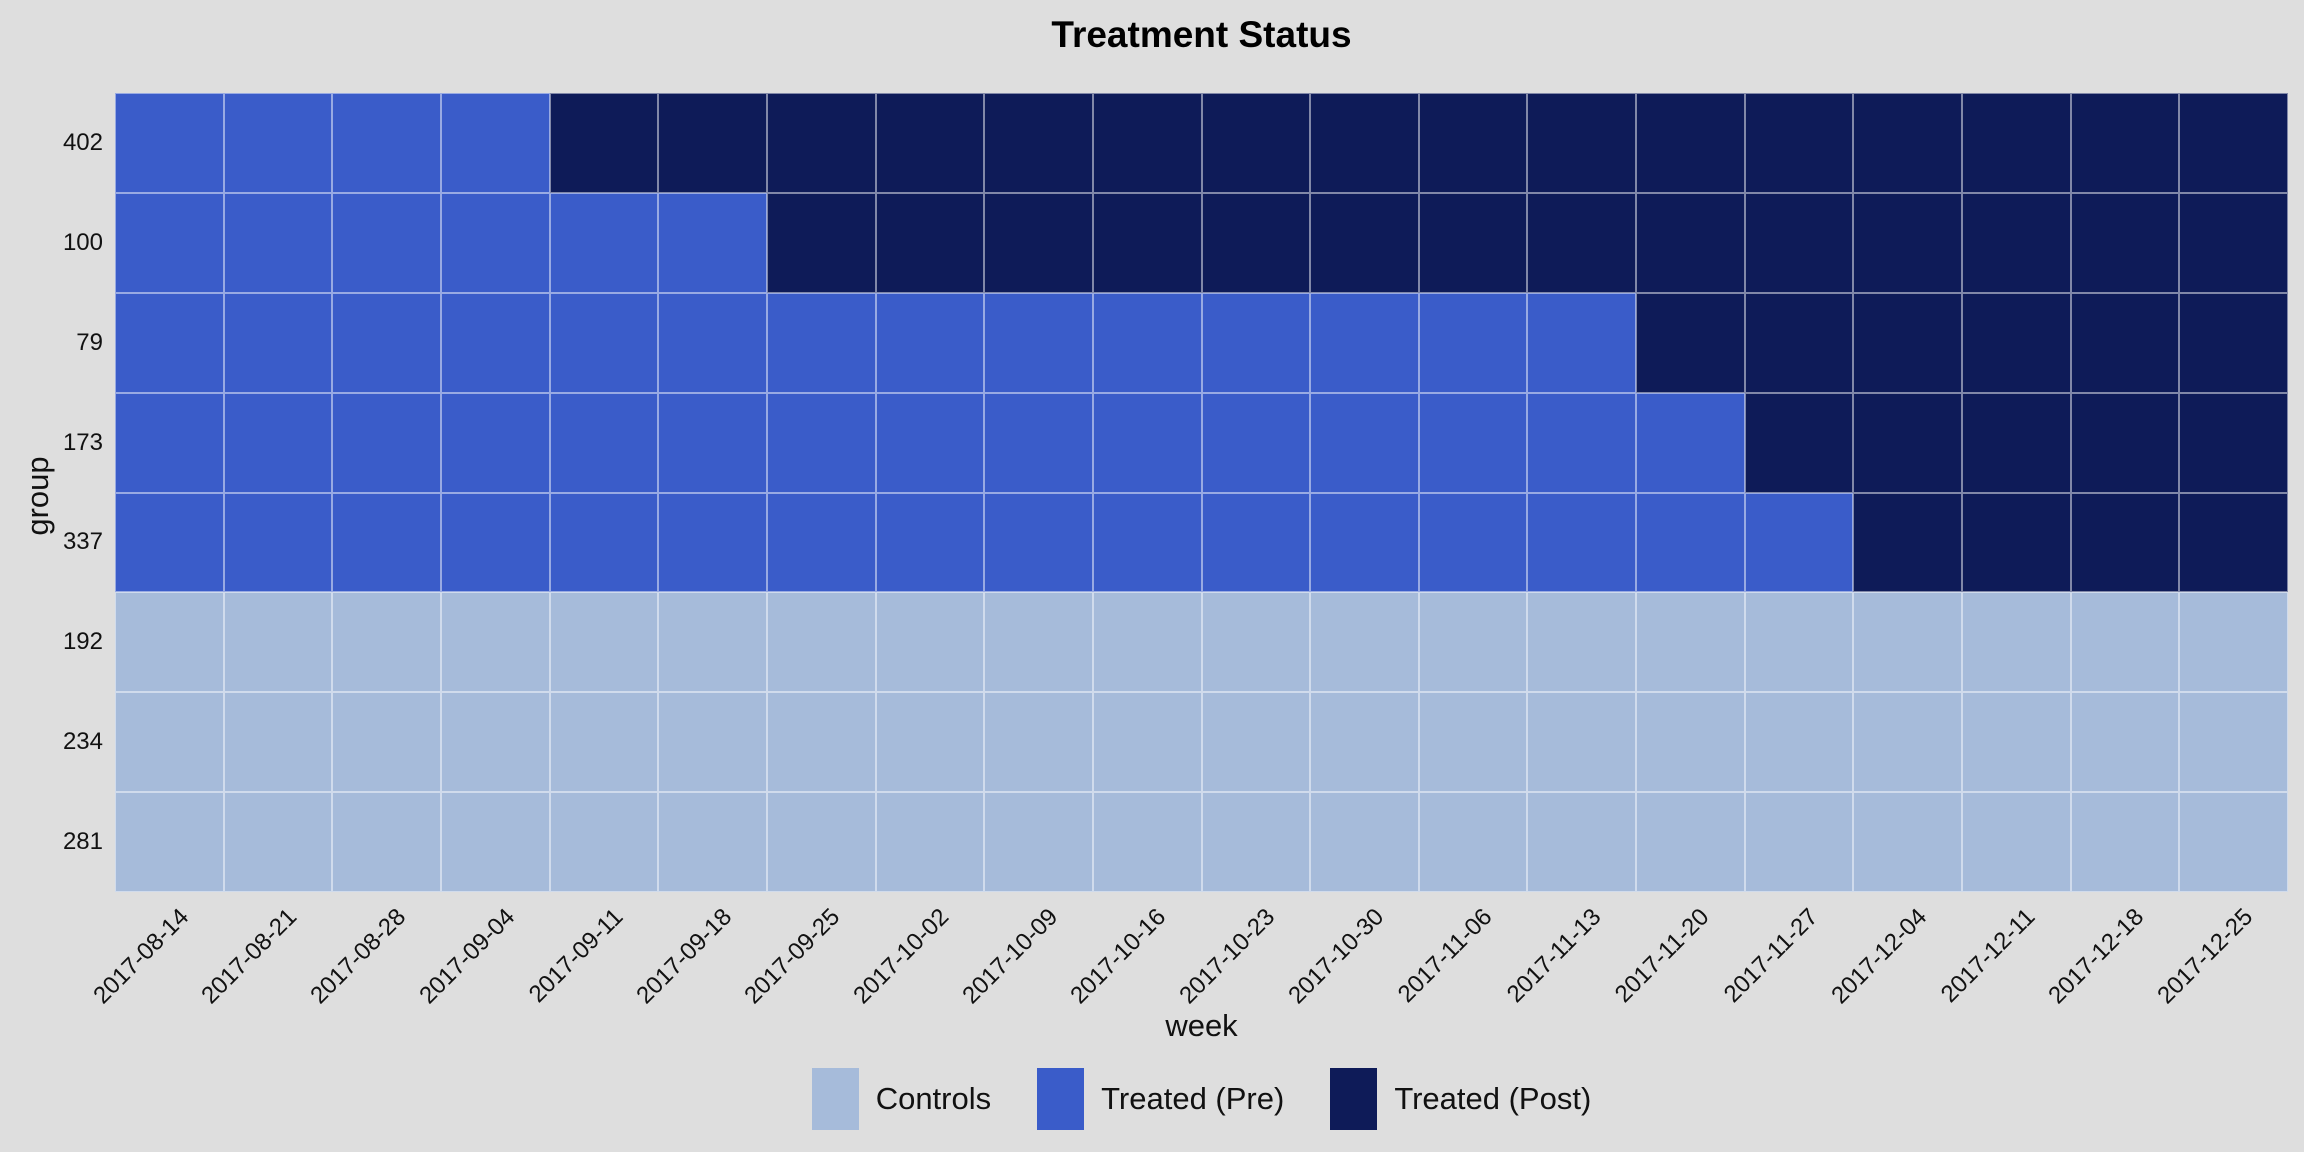 The width and height of the screenshot is (2304, 1152). I want to click on y-axis-title: group, so click(37, 496).